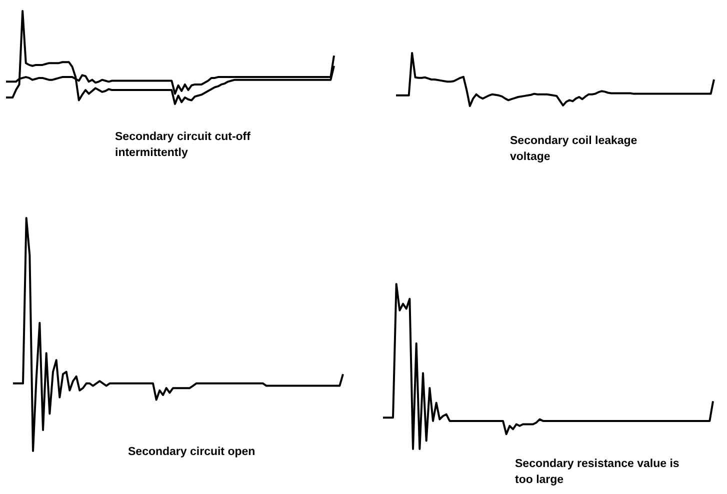  I want to click on text: Secondary resistance value is too large, so click(597, 472).